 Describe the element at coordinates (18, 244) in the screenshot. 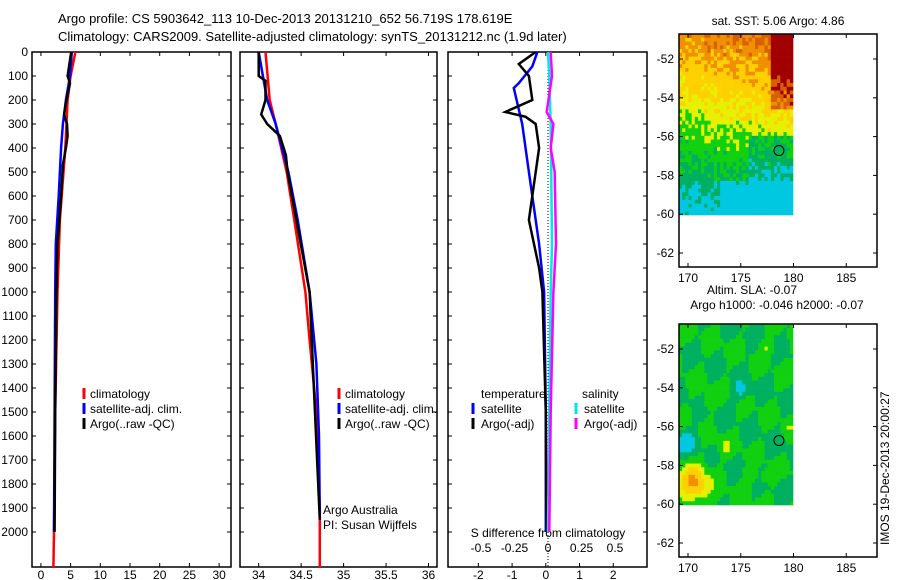

I see `y-tick-label: 800` at that location.